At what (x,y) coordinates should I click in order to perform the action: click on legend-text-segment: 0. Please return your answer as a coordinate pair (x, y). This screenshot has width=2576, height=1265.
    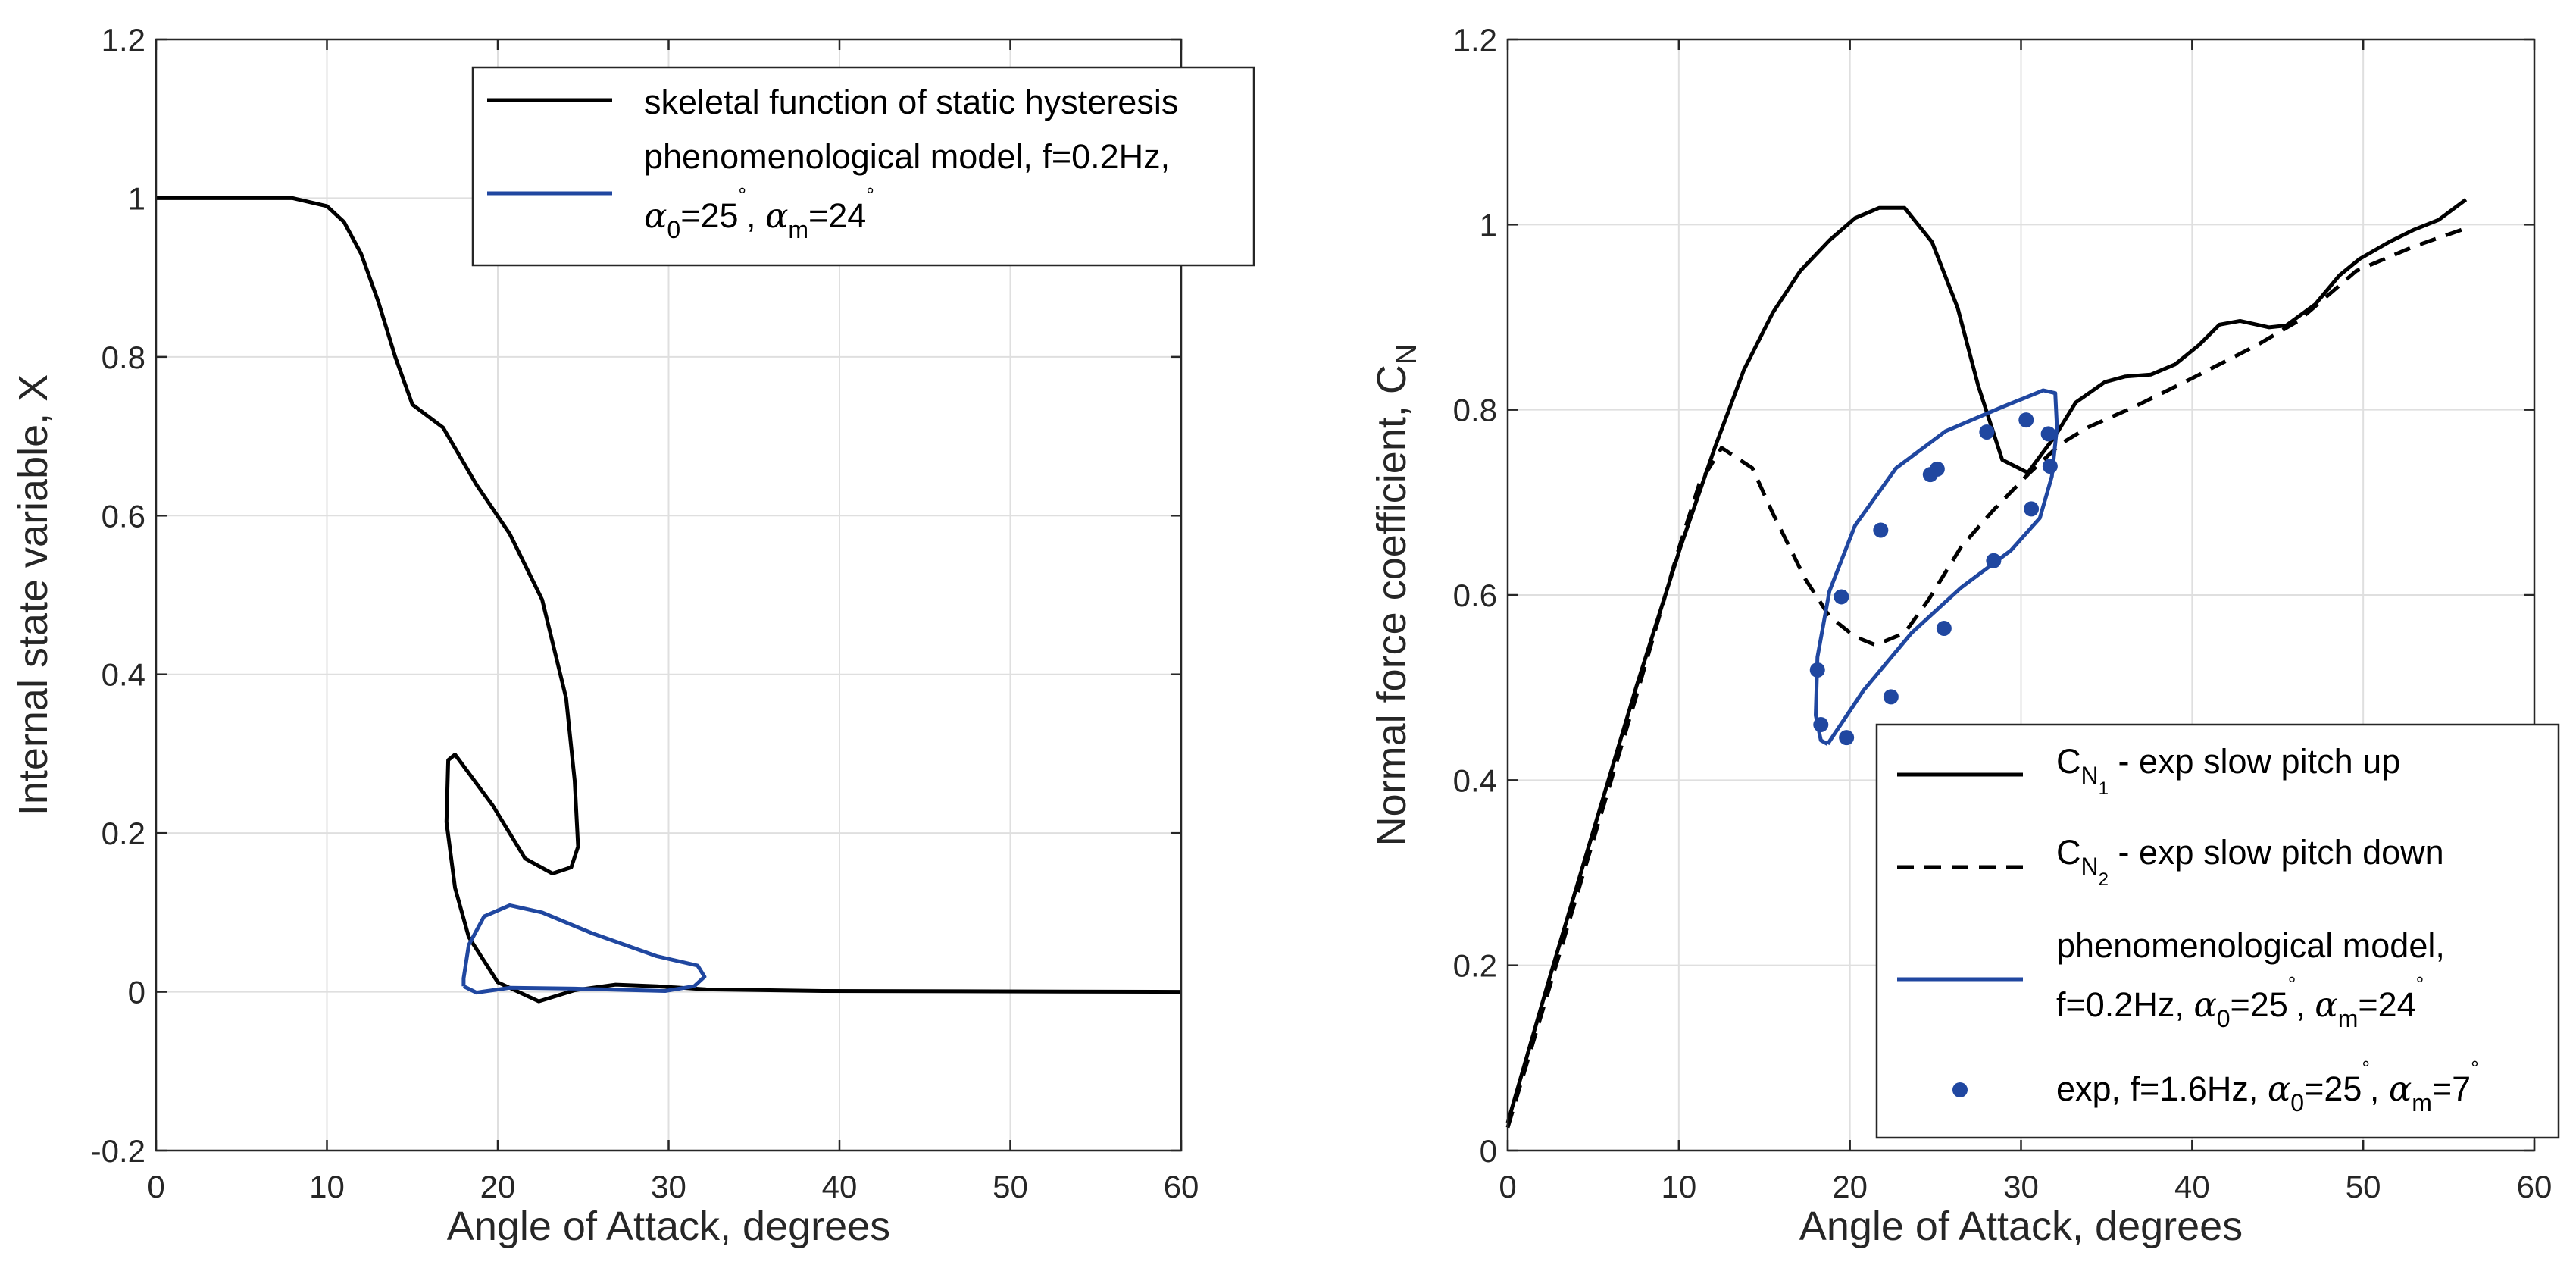
    Looking at the image, I should click on (673, 229).